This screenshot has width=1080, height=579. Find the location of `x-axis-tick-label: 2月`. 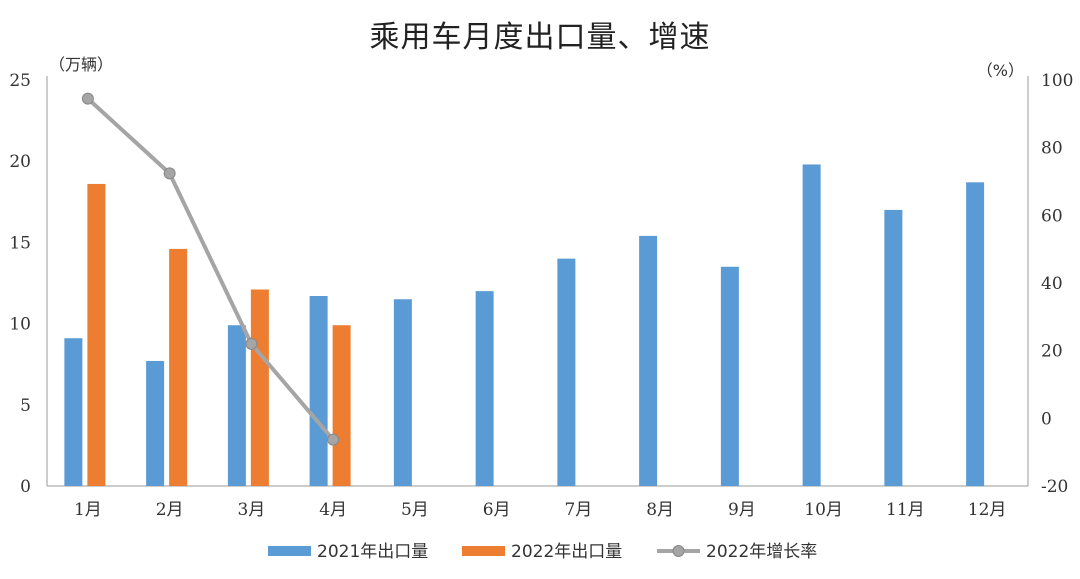

x-axis-tick-label: 2月 is located at coordinates (170, 510).